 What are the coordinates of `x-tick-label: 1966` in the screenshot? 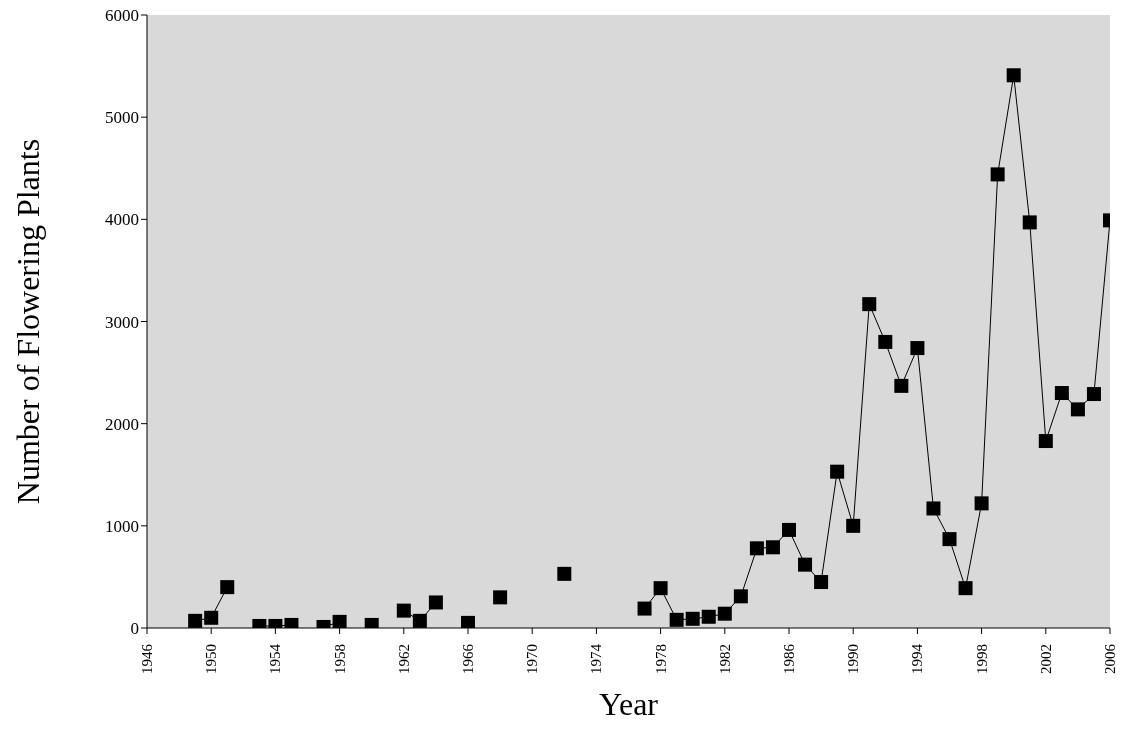 It's located at (468, 658).